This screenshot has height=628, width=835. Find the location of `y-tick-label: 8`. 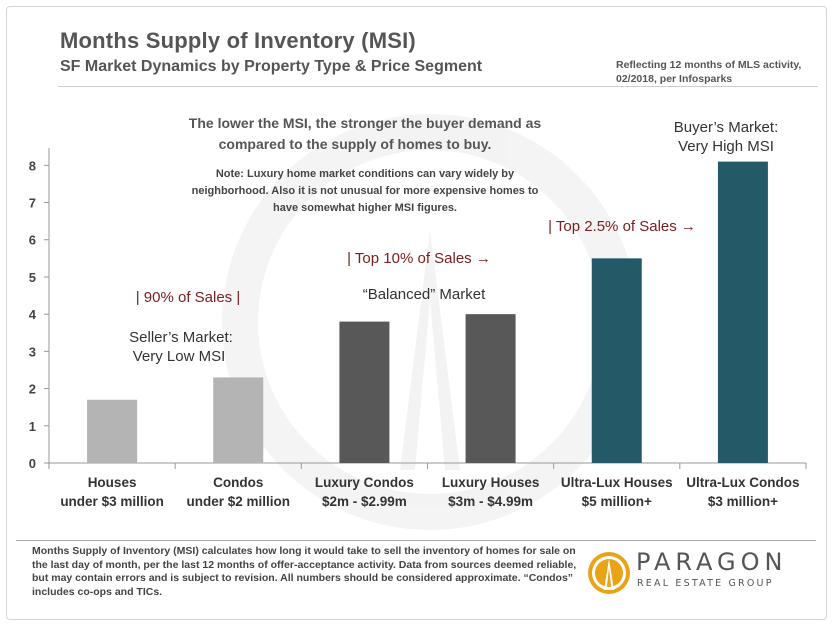

y-tick-label: 8 is located at coordinates (32, 165).